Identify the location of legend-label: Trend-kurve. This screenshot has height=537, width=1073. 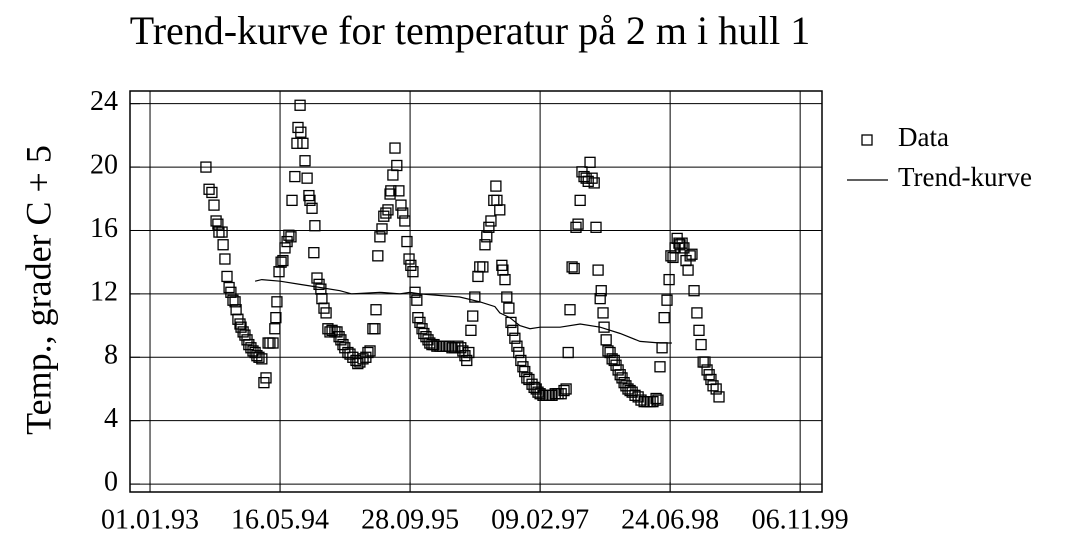
(965, 177).